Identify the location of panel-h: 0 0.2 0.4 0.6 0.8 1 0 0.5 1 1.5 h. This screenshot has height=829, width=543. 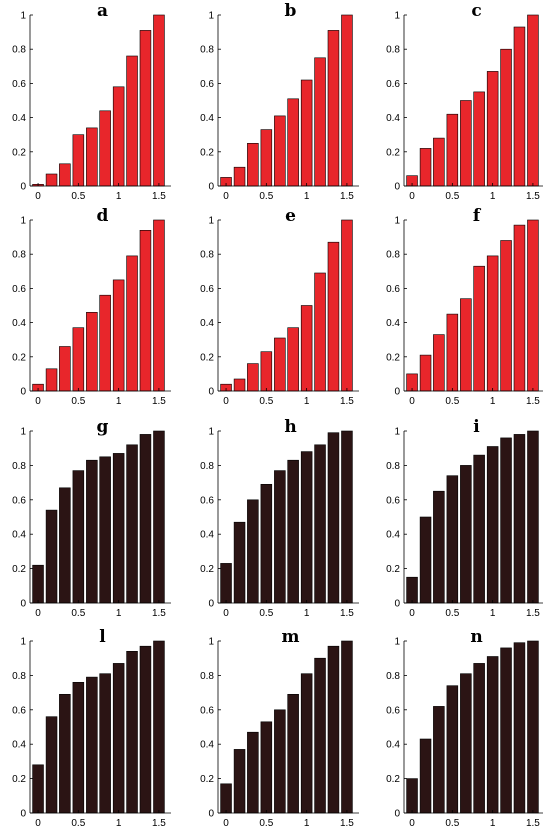
(279, 518).